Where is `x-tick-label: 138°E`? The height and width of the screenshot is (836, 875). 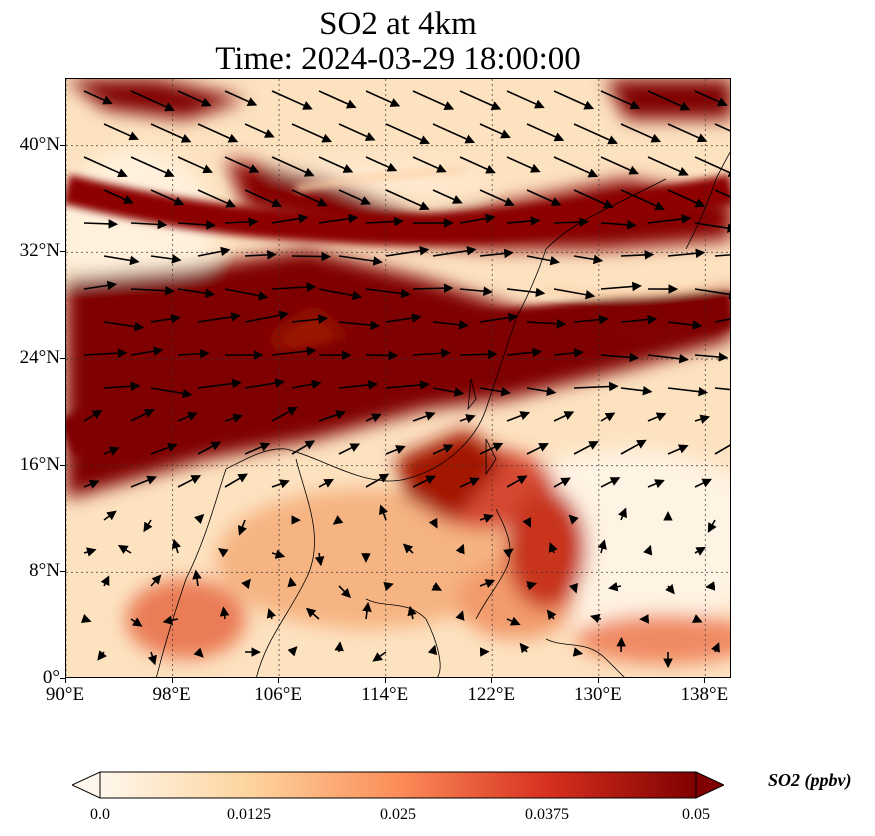 x-tick-label: 138°E is located at coordinates (704, 694).